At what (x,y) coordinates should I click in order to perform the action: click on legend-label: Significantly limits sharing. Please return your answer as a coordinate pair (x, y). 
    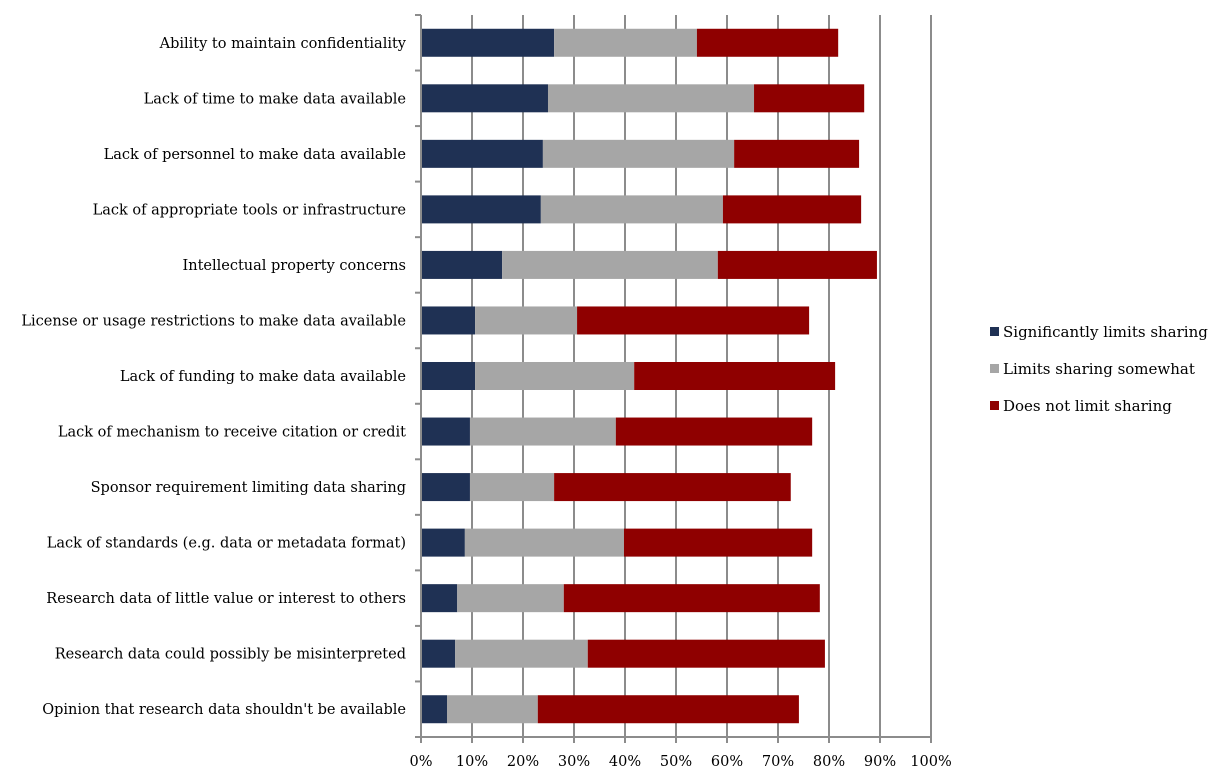
    Looking at the image, I should click on (1105, 332).